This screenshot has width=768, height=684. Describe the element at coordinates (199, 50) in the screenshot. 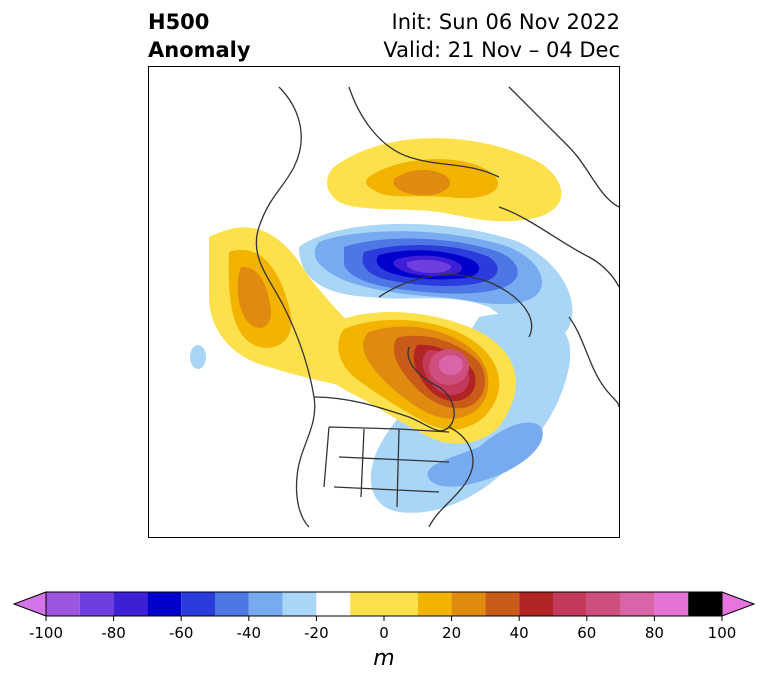

I see `title-line-2: Anomaly` at that location.